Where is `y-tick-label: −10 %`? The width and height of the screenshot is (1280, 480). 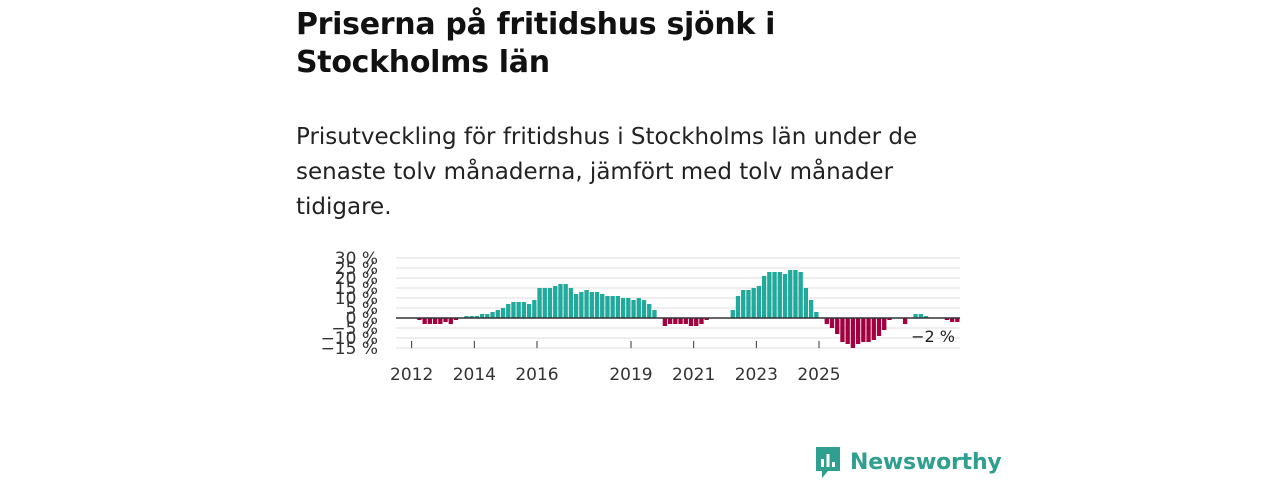
y-tick-label: −10 % is located at coordinates (349, 339).